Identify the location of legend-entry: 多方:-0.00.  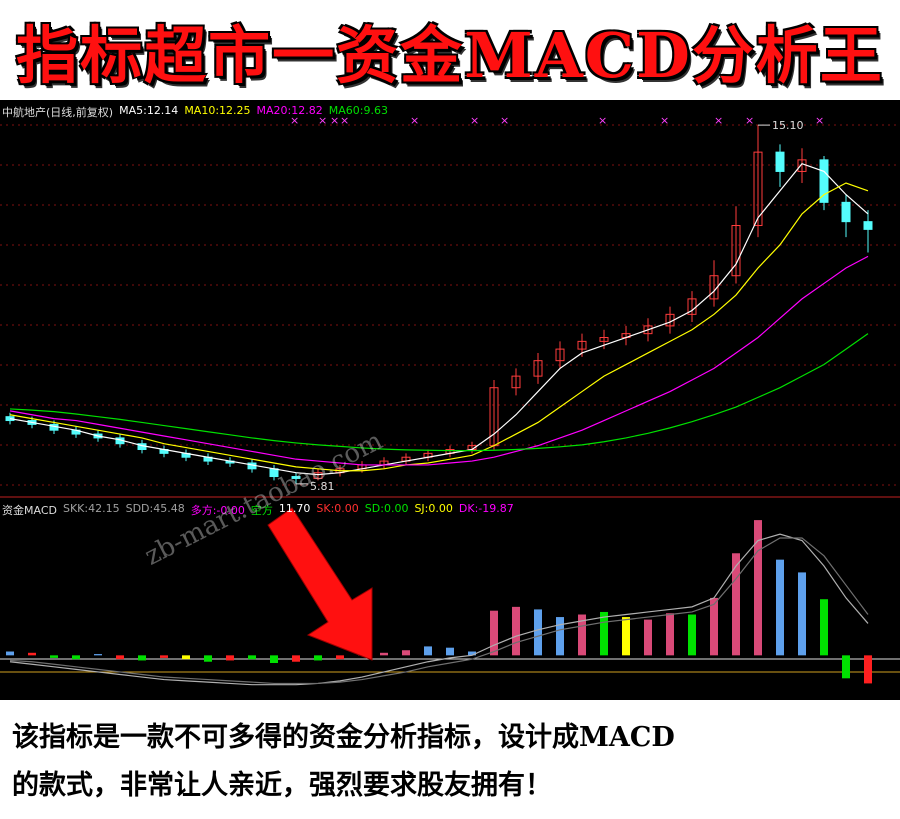
(217, 510).